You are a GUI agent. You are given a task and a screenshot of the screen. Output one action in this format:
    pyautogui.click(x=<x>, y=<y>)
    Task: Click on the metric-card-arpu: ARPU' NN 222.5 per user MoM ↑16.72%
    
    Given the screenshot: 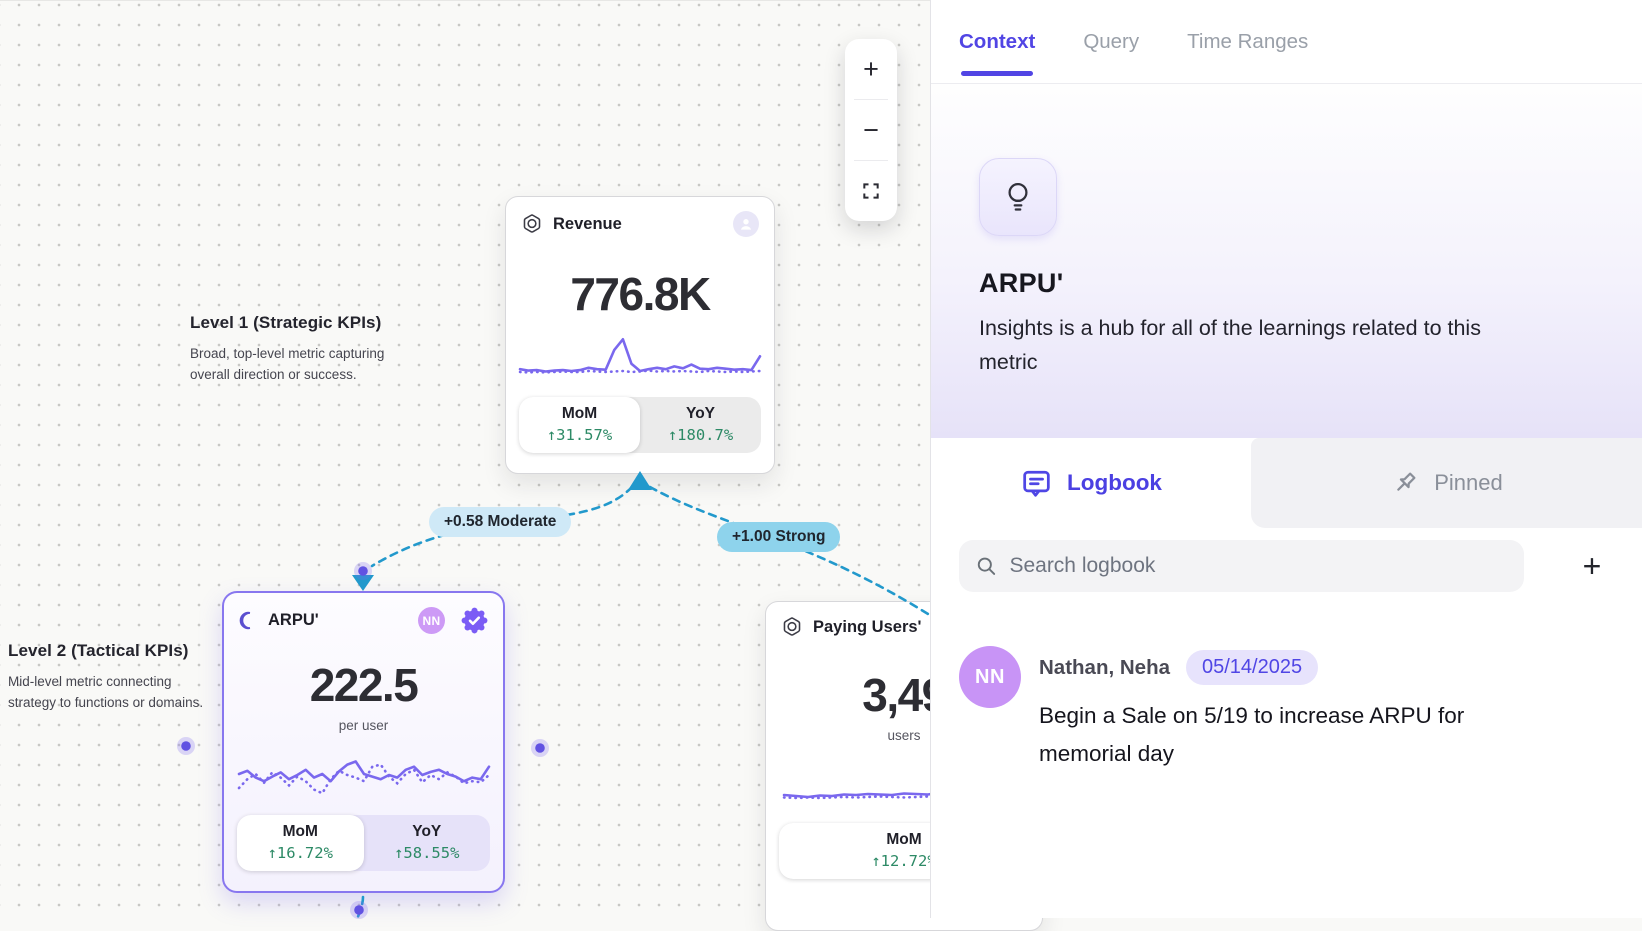 What is the action you would take?
    pyautogui.click(x=363, y=742)
    